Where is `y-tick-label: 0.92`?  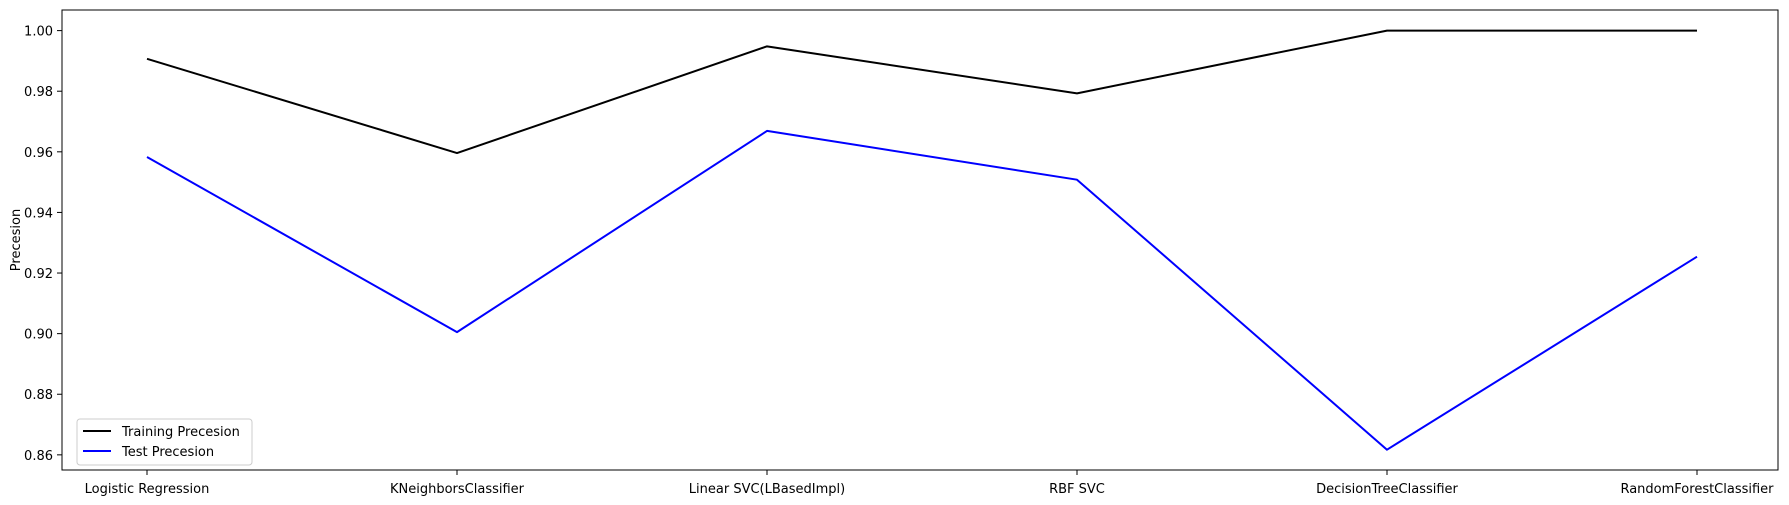 y-tick-label: 0.92 is located at coordinates (38, 274).